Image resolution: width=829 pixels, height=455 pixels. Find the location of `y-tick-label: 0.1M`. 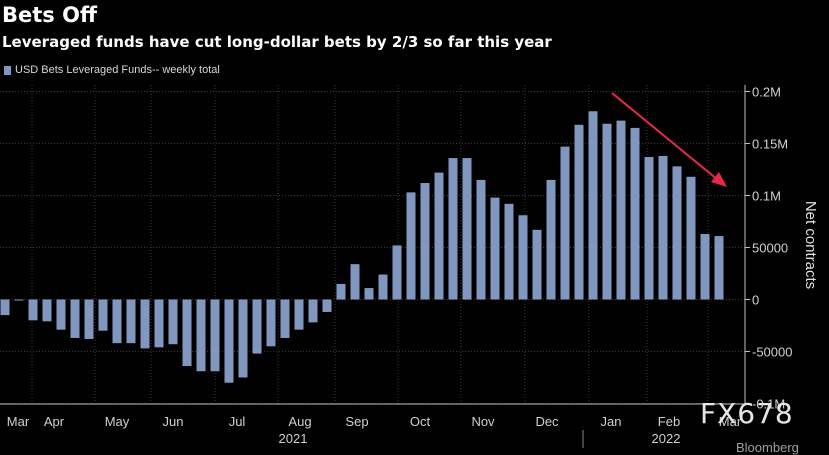

y-tick-label: 0.1M is located at coordinates (766, 196).